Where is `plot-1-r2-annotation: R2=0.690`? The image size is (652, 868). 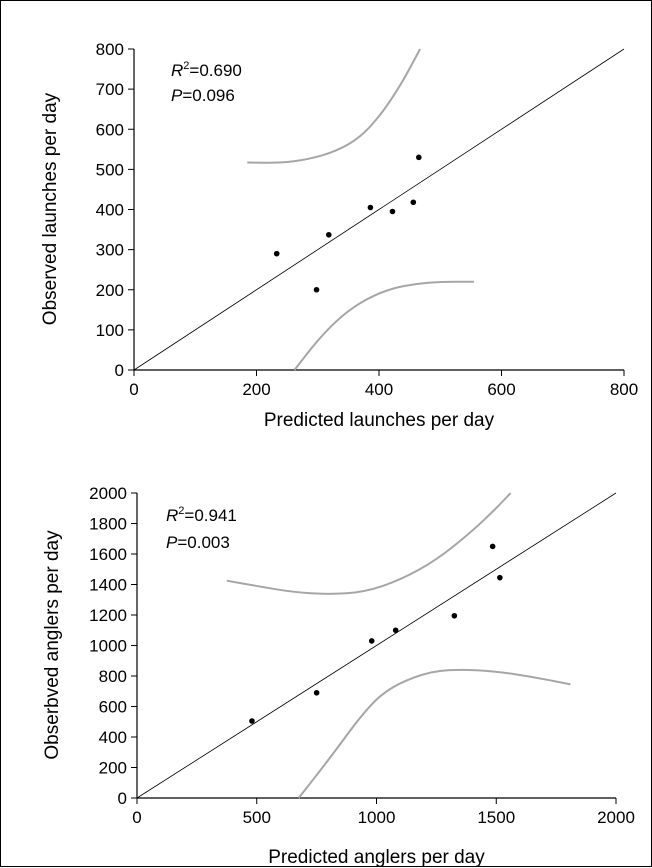 plot-1-r2-annotation: R2=0.690 is located at coordinates (206, 70).